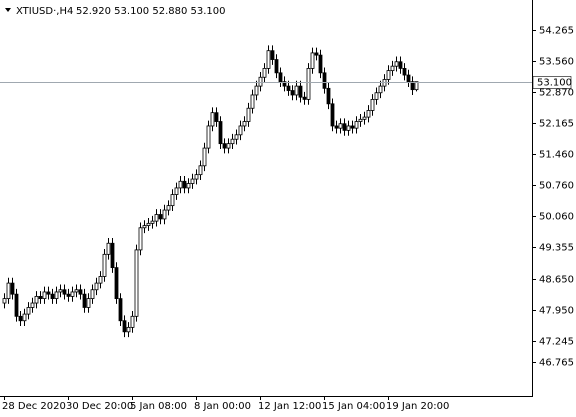 The image size is (576, 417). What do you see at coordinates (556, 93) in the screenshot?
I see `y-tick-label: 52.870` at bounding box center [556, 93].